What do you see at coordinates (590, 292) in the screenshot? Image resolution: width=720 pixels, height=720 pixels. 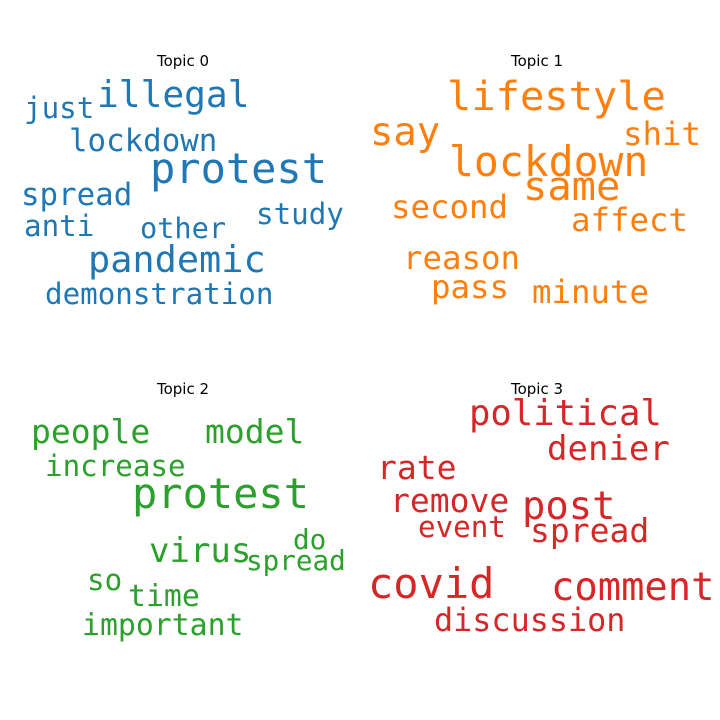 I see `topic-1-word-minute: minute` at bounding box center [590, 292].